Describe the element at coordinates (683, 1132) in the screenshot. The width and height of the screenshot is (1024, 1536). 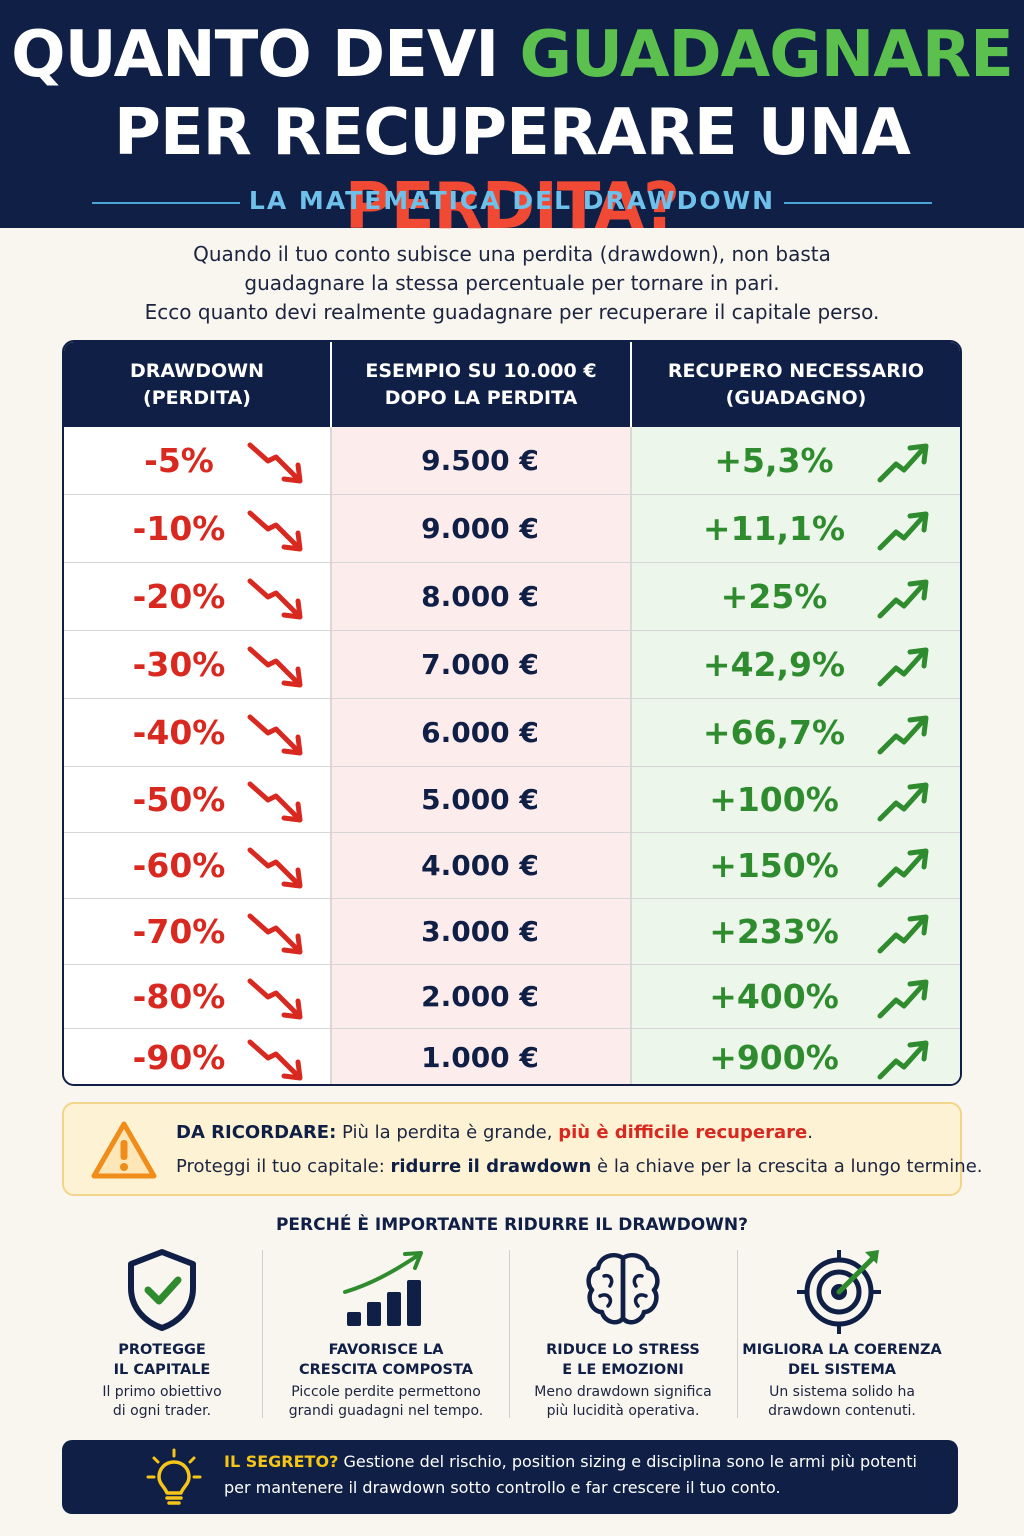
I see `remember-highlight: più è difficile recuperare` at that location.